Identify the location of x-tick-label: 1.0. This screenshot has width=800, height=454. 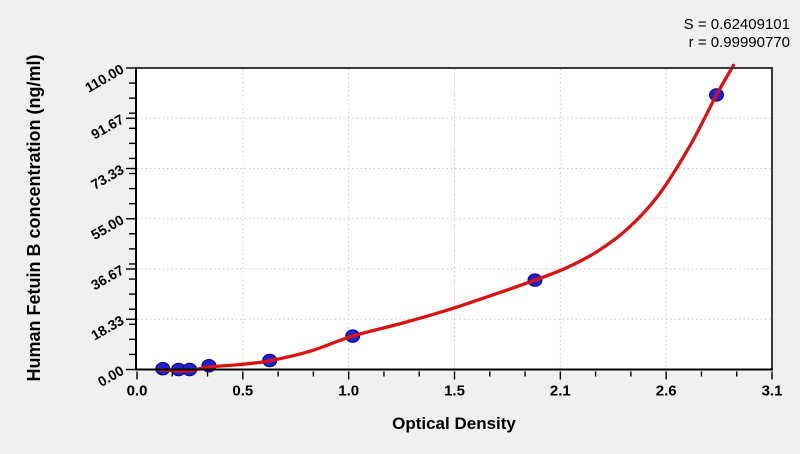
(348, 391).